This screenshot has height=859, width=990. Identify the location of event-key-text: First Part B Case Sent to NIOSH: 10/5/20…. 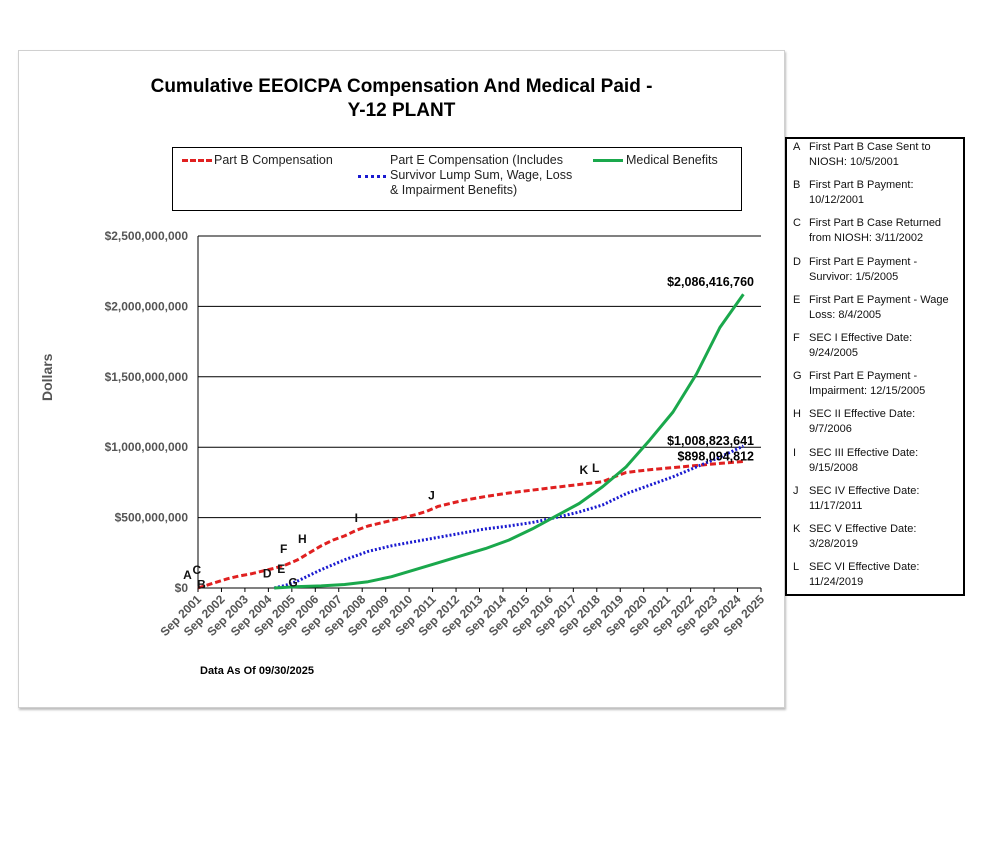
(870, 154).